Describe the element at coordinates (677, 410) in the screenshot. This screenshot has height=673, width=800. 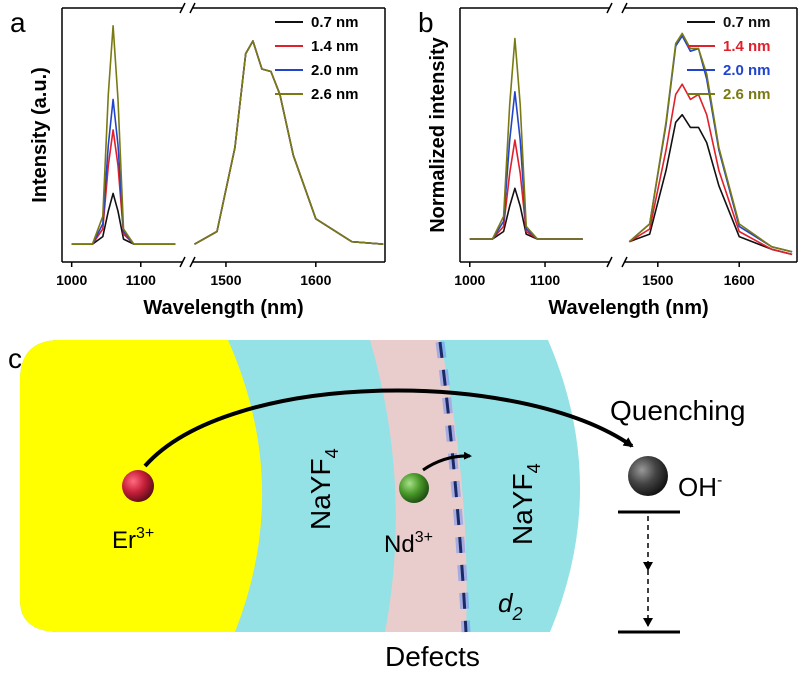
I see `quenching-label: Quenching` at that location.